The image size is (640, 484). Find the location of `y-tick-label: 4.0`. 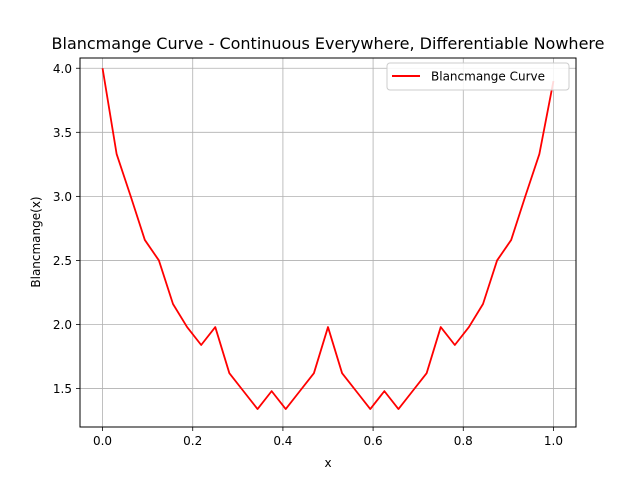

y-tick-label: 4.0 is located at coordinates (62, 69).